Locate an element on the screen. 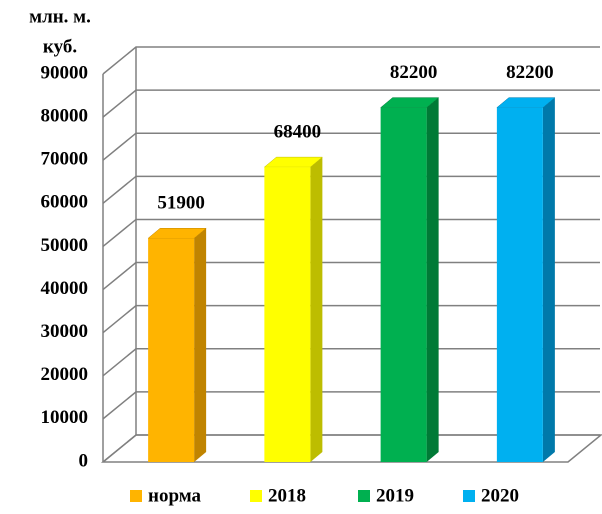 This screenshot has width=602, height=514. y-tick-label: 80000 is located at coordinates (65, 115).